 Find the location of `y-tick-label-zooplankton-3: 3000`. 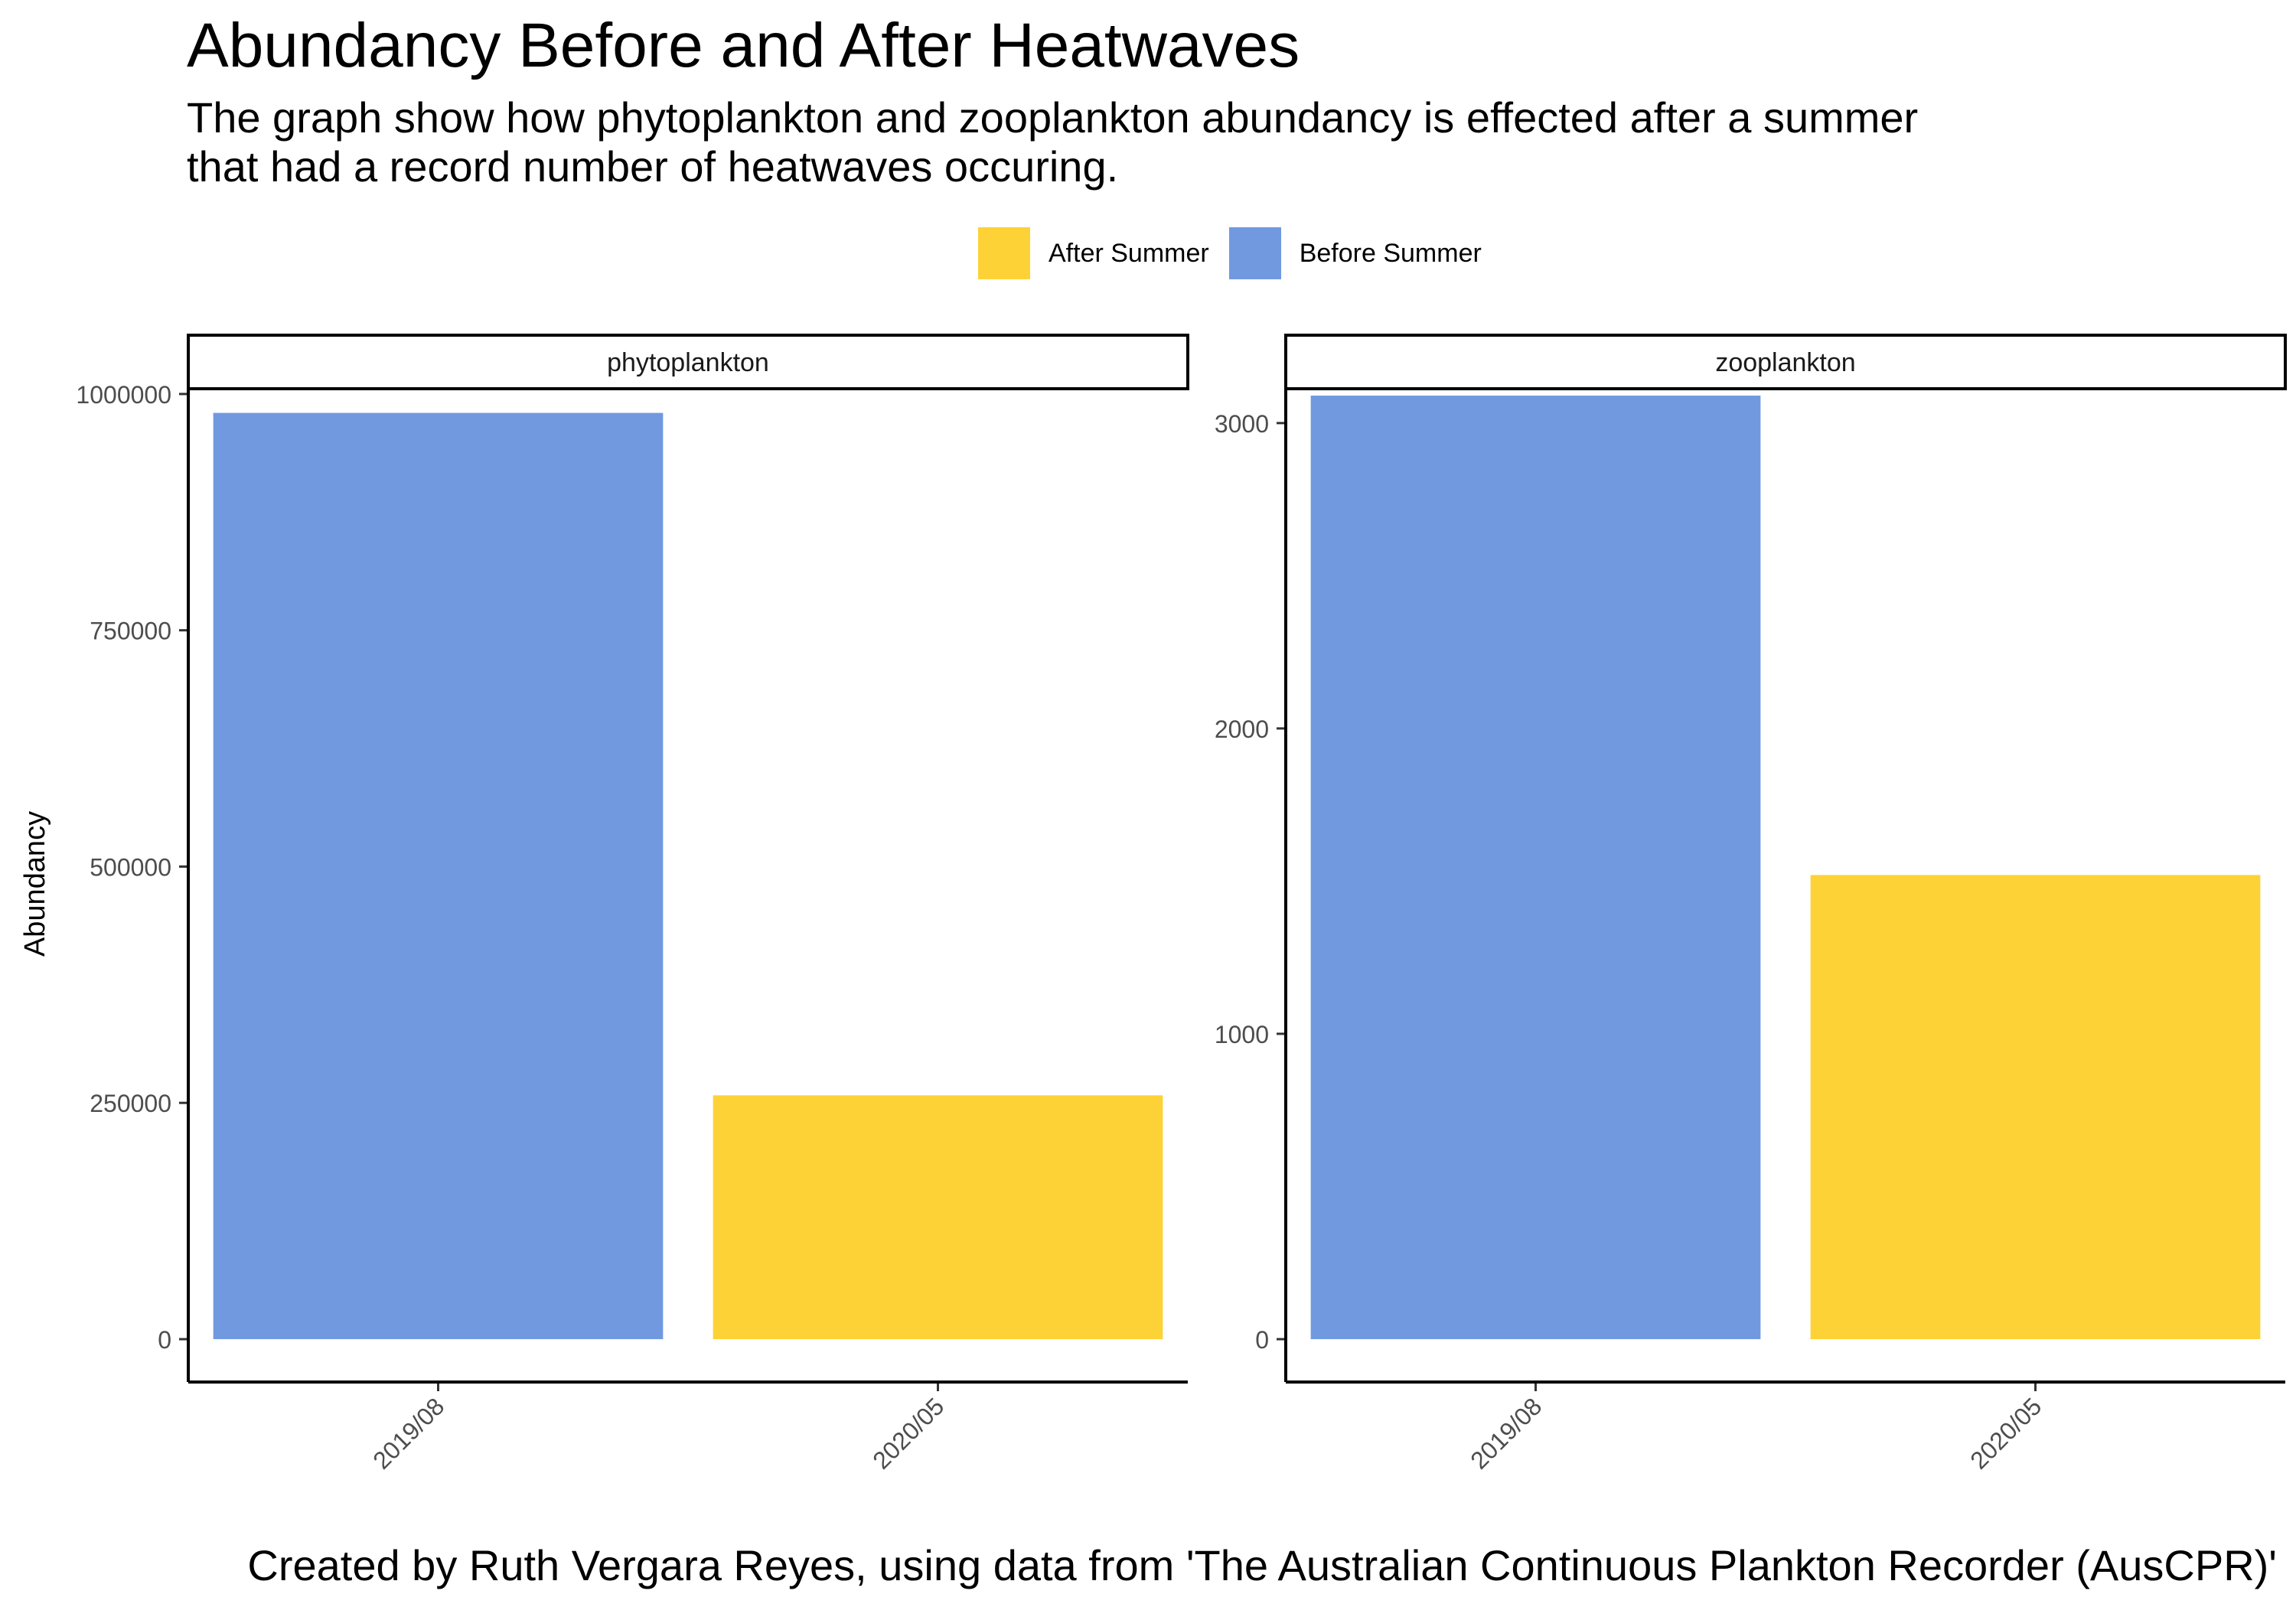

y-tick-label-zooplankton-3: 3000 is located at coordinates (1242, 424).